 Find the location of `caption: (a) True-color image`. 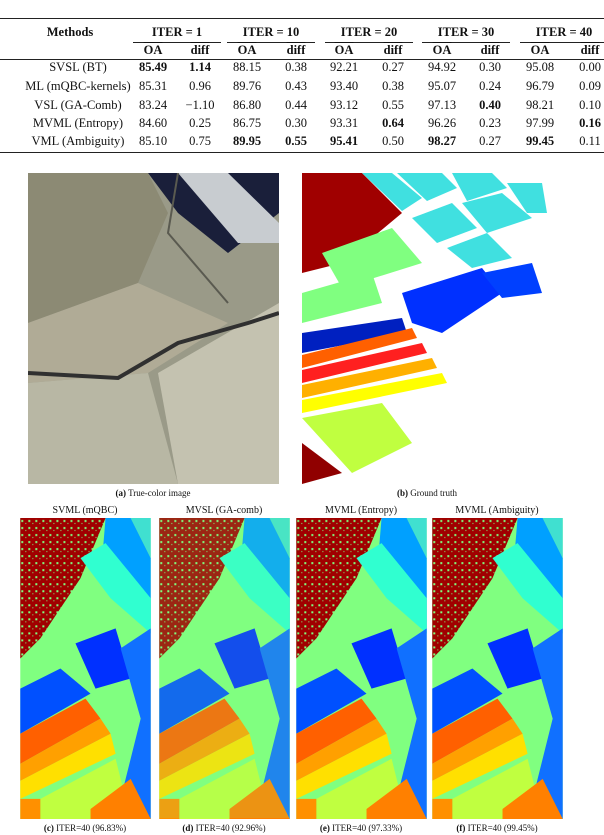

caption: (a) True-color image is located at coordinates (153, 493).